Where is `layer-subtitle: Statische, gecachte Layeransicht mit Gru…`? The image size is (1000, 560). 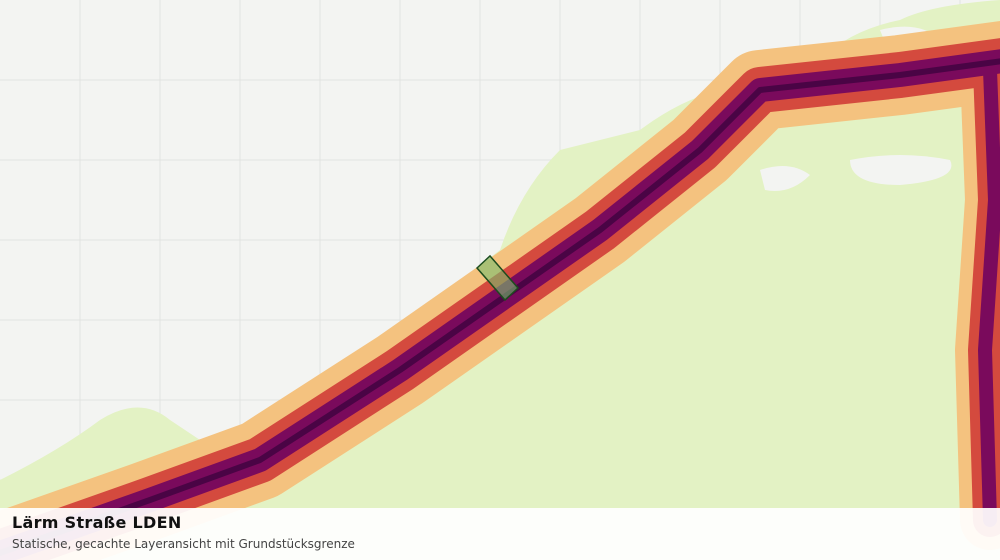 layer-subtitle: Statische, gecachte Layeransicht mit Gru… is located at coordinates (183, 544).